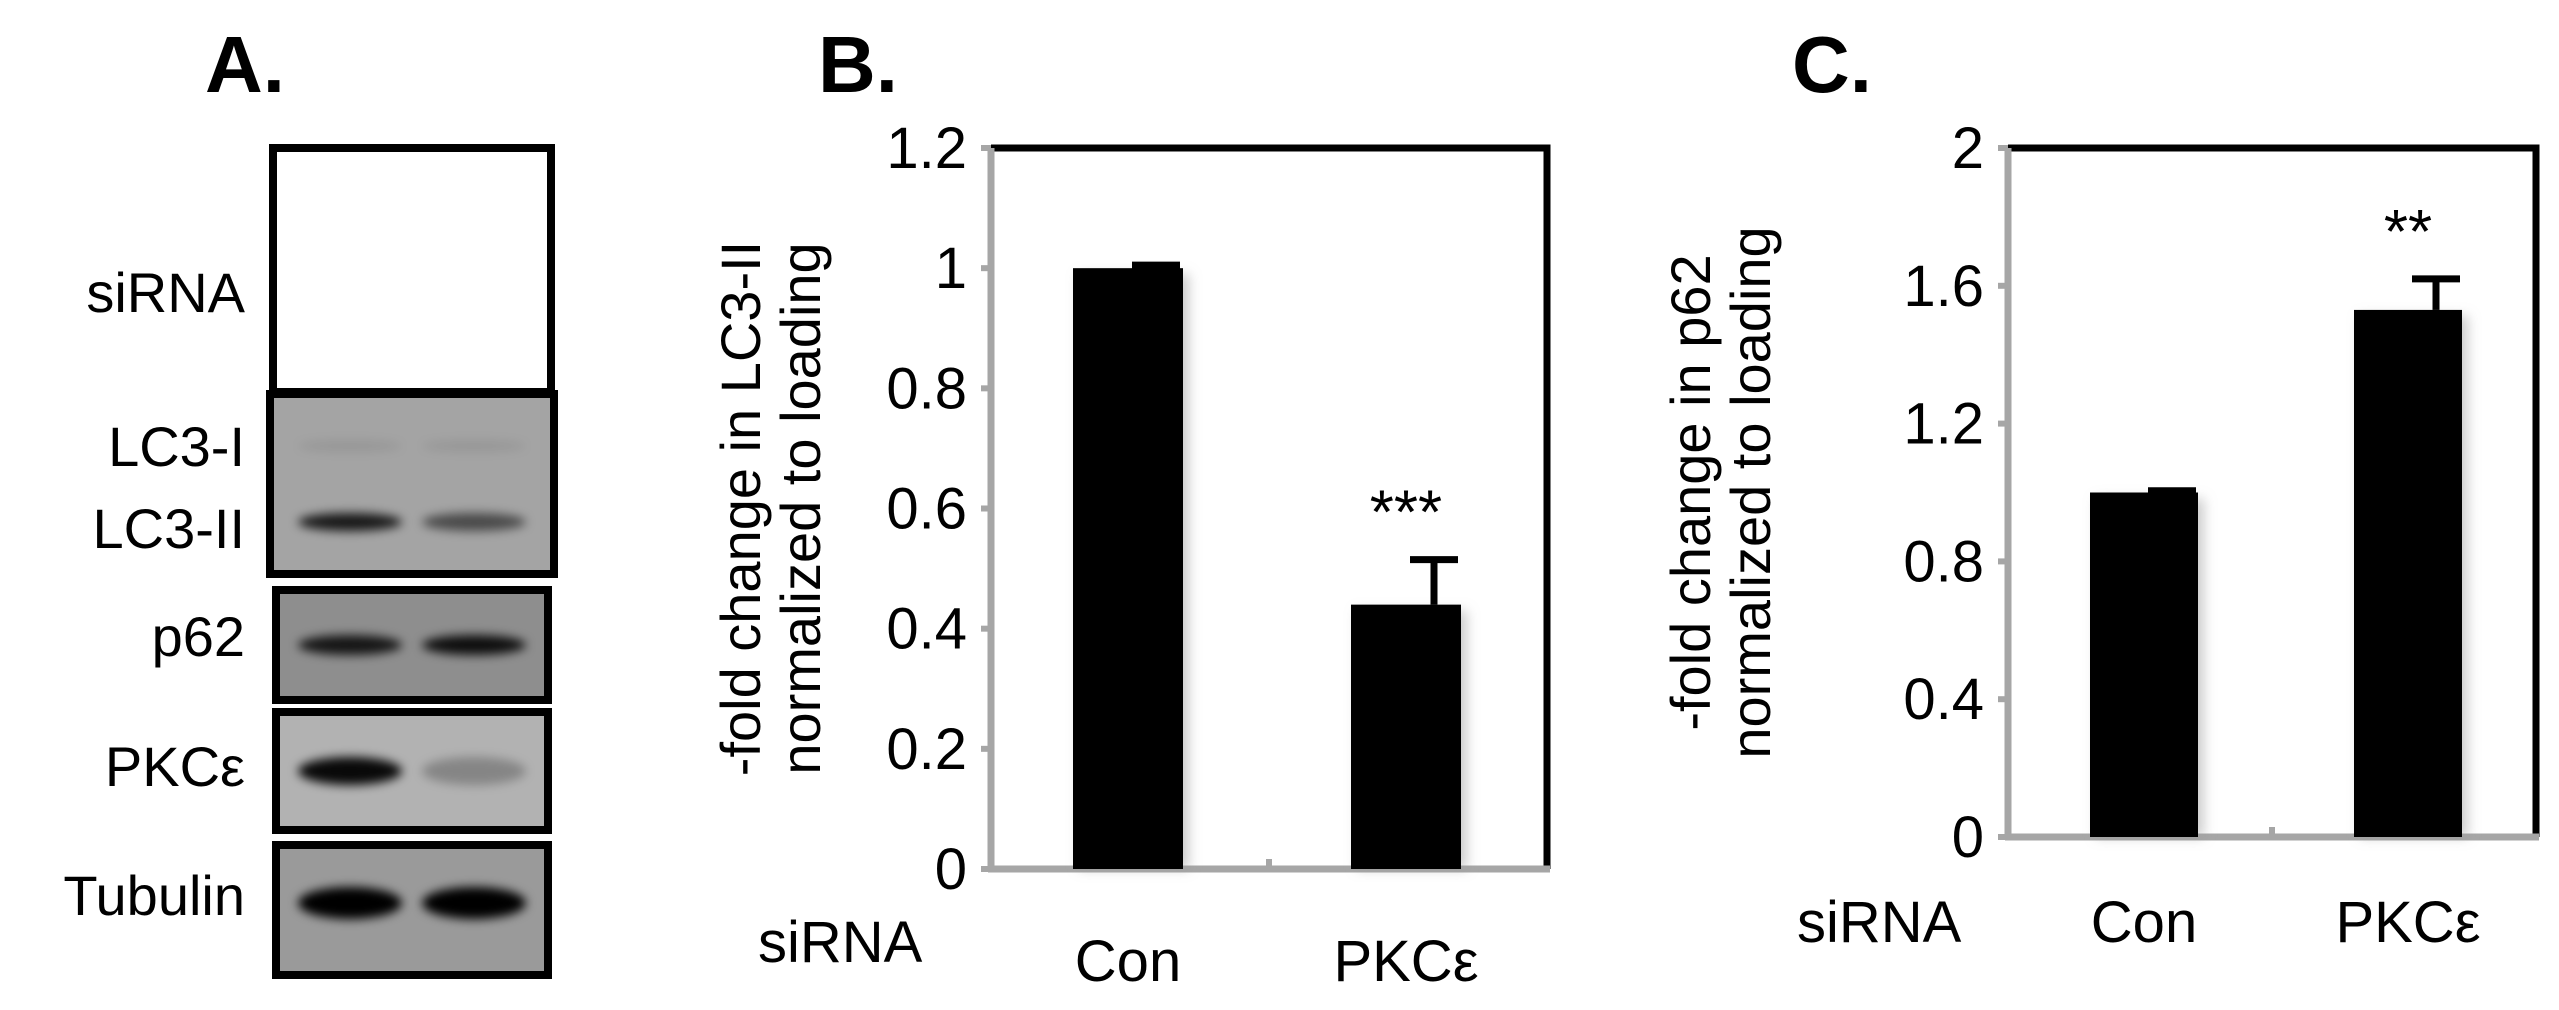 This screenshot has height=1010, width=2559. What do you see at coordinates (412, 910) in the screenshot?
I see `tubulin-blot` at bounding box center [412, 910].